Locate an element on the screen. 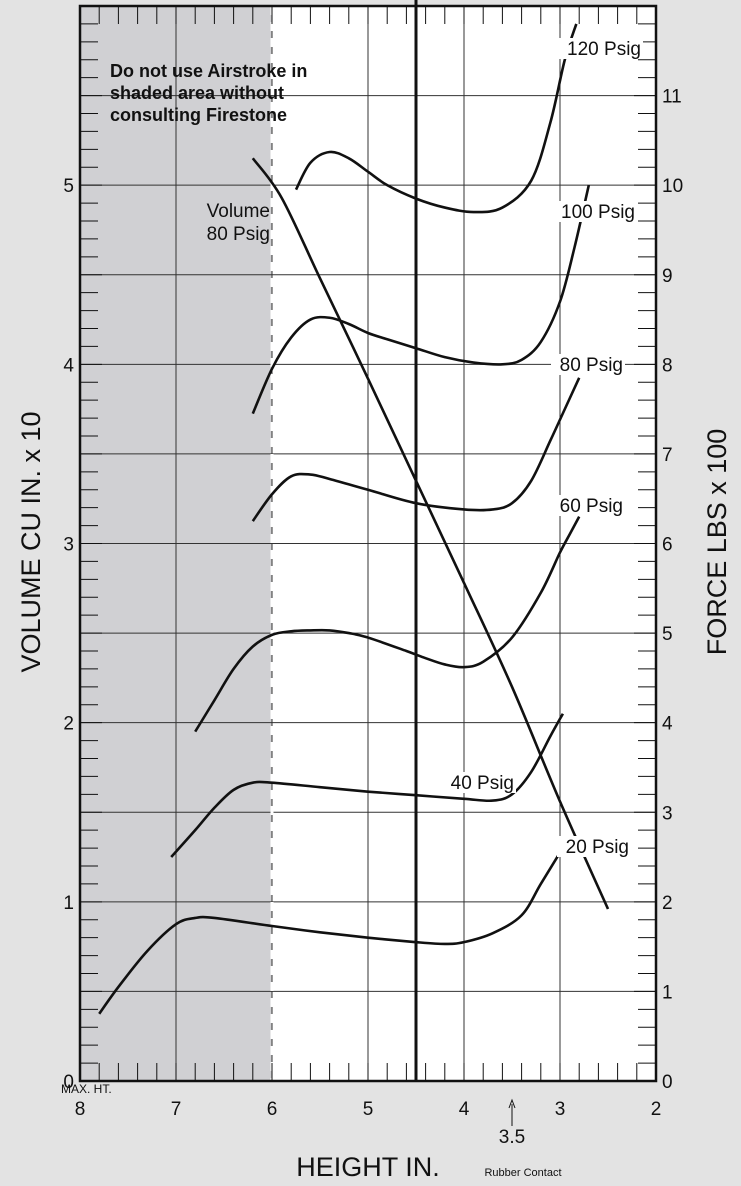 This screenshot has height=1186, width=741. y-axis-right-title: FORCE LBS x 100 is located at coordinates (717, 542).